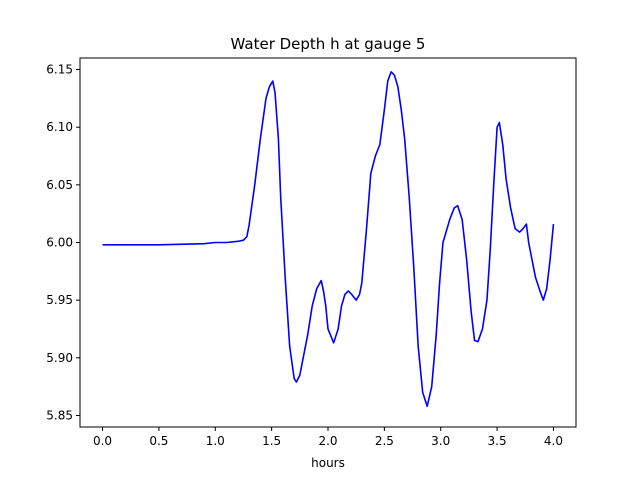  I want to click on x-tick-label: 2.5, so click(384, 441).